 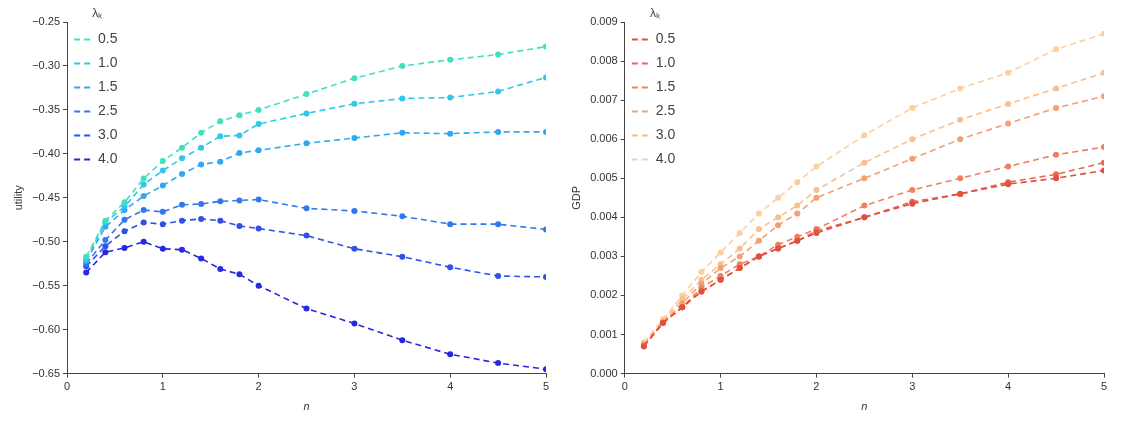 I want to click on y-tick-label: −0.40, so click(x=46, y=152).